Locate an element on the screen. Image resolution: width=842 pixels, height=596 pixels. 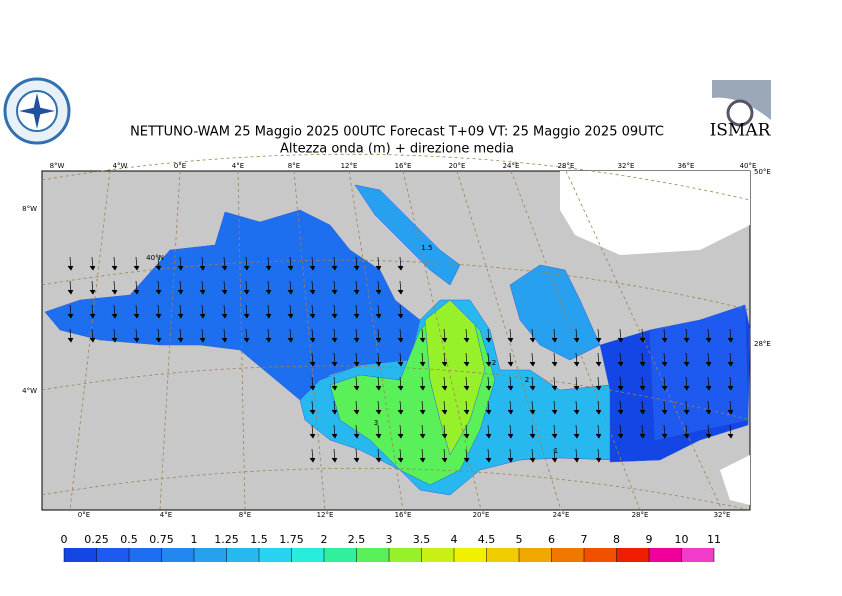
lat-label: 28°E is located at coordinates (762, 344).